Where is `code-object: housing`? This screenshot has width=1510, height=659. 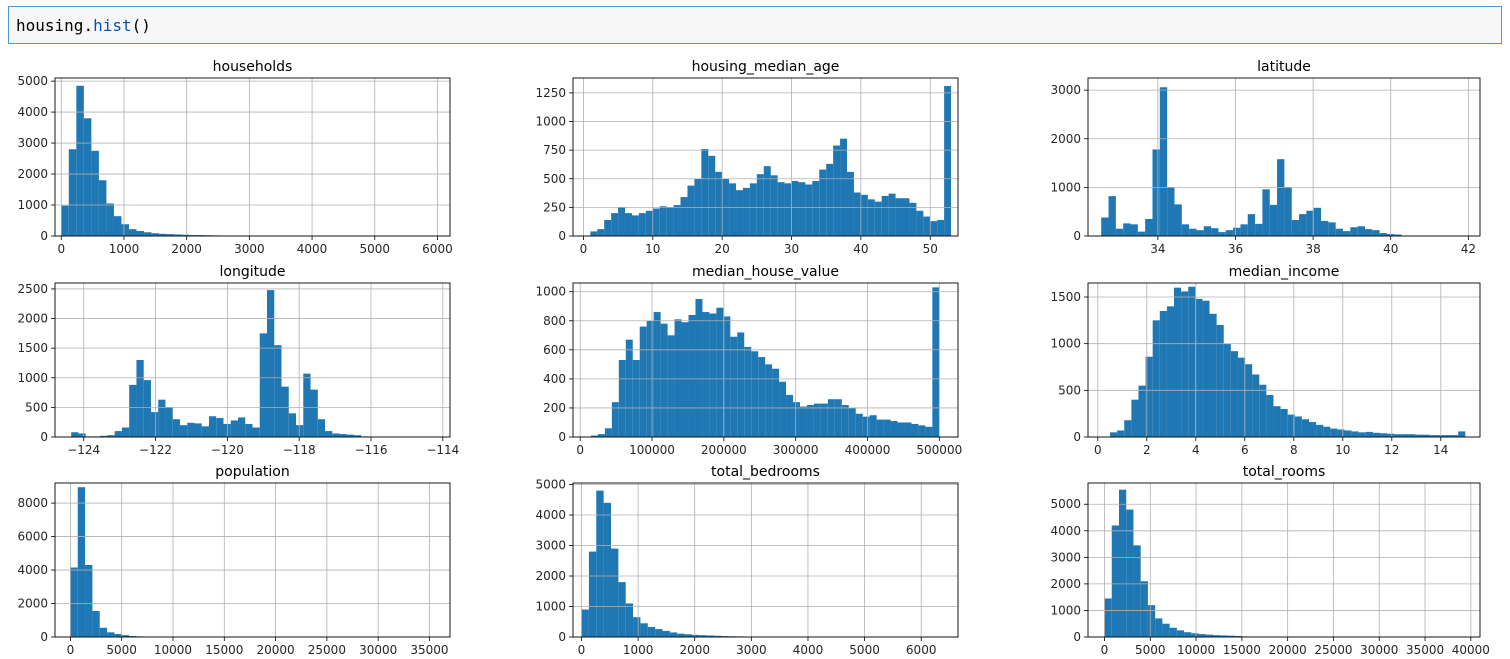
code-object: housing is located at coordinates (50, 25).